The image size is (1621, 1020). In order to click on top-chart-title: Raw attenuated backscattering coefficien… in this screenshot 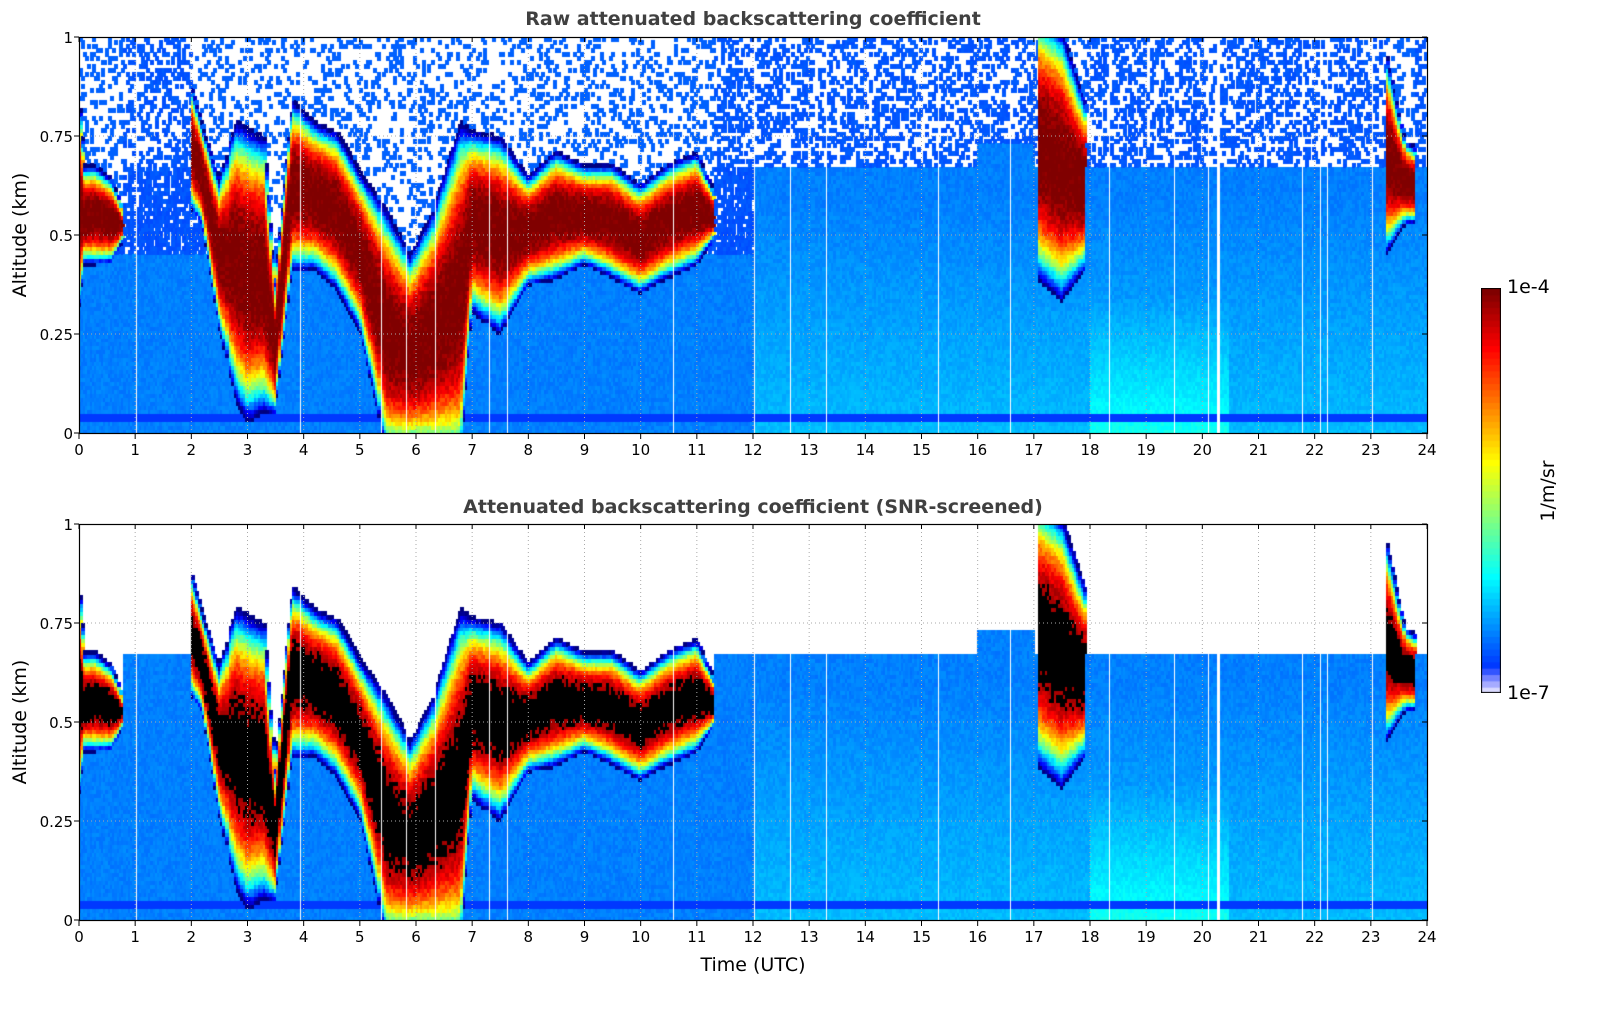, I will do `click(753, 19)`.